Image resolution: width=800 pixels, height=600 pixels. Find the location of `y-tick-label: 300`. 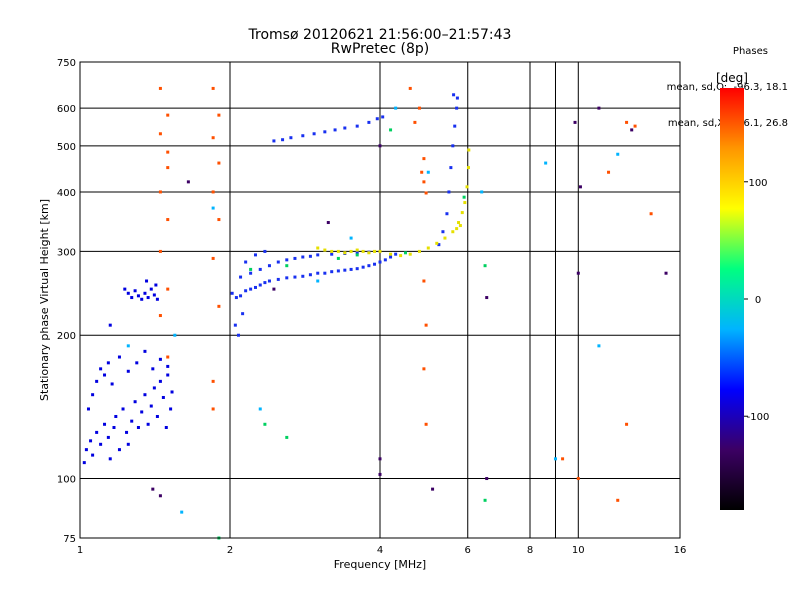

y-tick-label: 300 is located at coordinates (66, 252).